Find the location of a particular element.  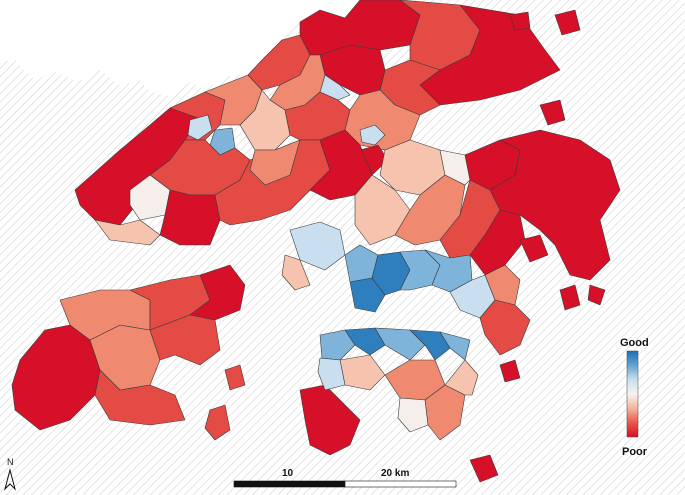

scale-label-10: 10 is located at coordinates (288, 473).